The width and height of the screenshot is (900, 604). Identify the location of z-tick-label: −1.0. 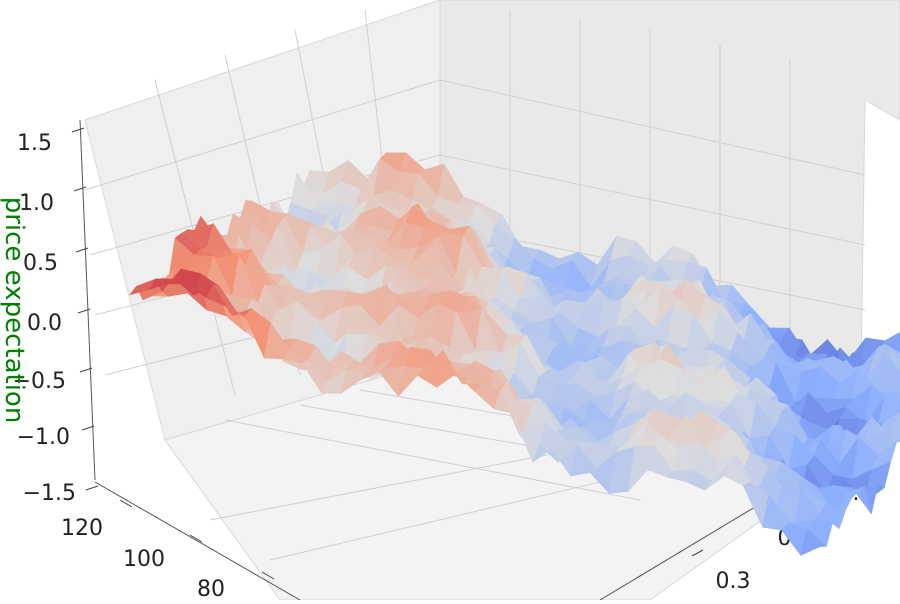
(43, 437).